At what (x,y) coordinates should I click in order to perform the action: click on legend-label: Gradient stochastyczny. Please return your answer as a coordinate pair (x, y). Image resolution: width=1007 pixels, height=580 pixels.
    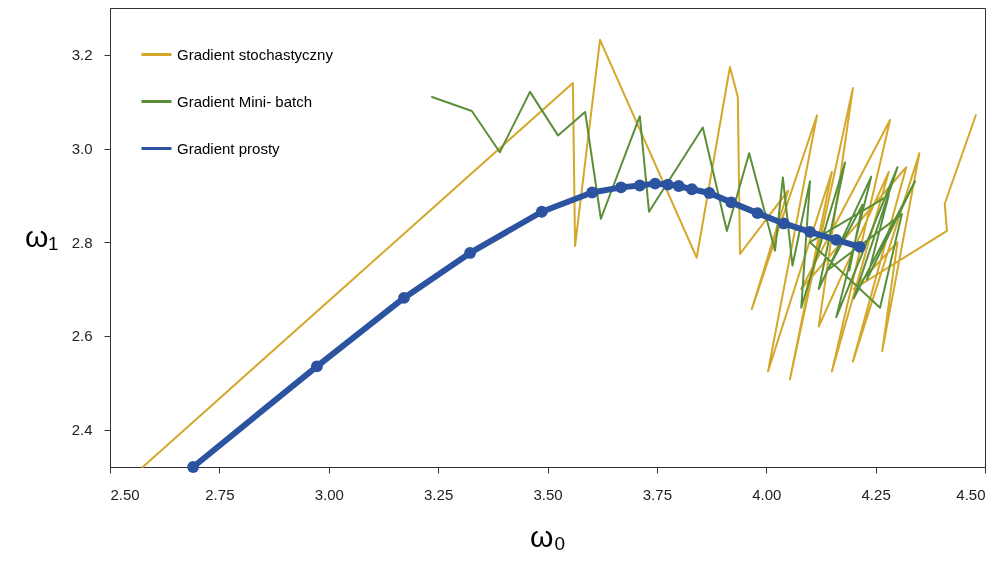
    Looking at the image, I should click on (255, 54).